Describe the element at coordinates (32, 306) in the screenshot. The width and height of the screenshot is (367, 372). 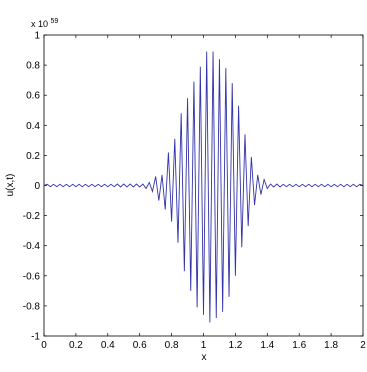
I see `y-tick-label: -0.8` at that location.